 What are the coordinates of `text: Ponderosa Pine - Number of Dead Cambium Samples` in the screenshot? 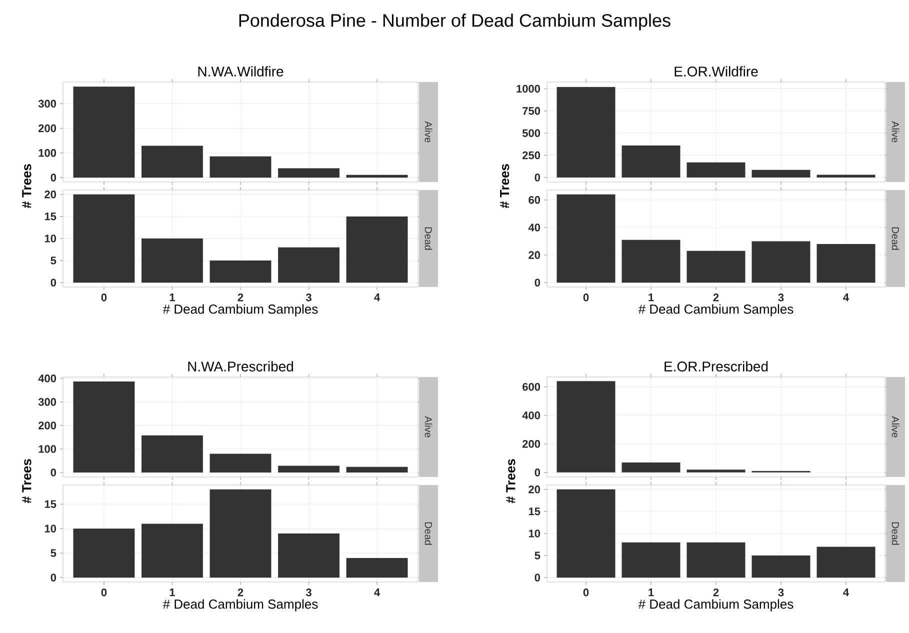 It's located at (454, 22).